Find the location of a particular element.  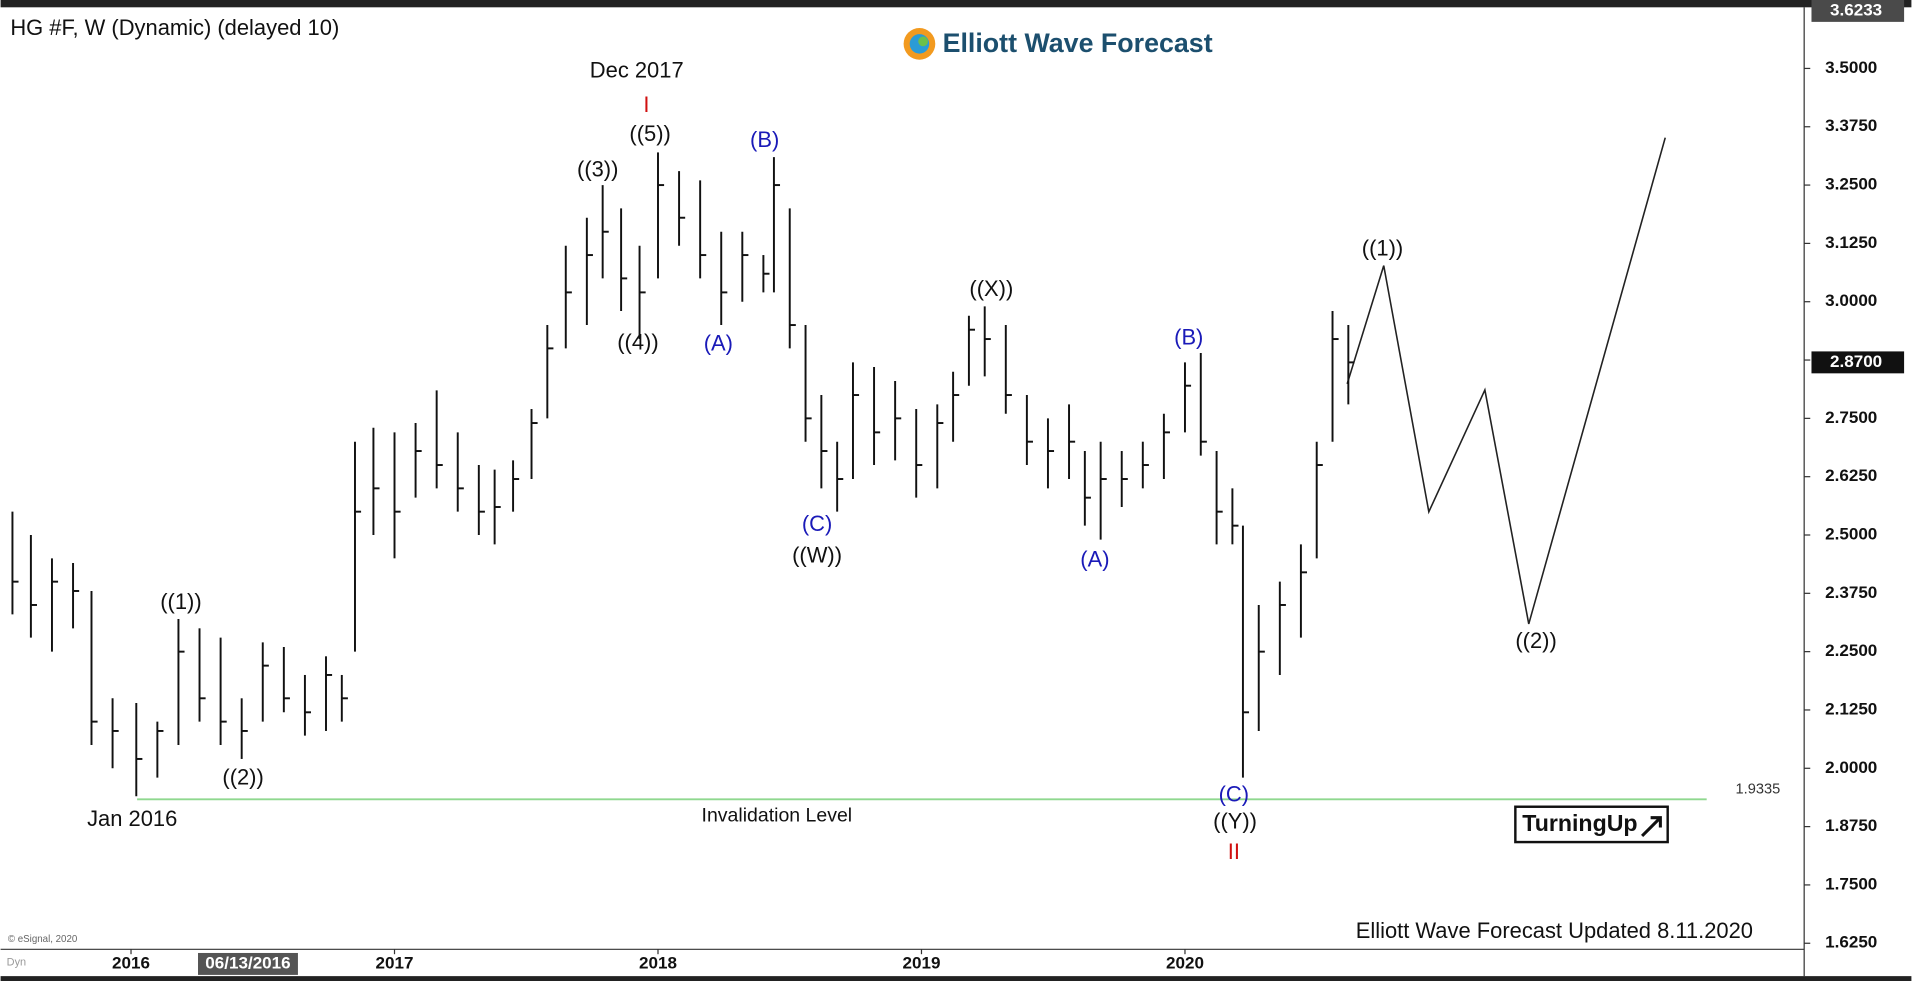

price-box-label: 3.6233 is located at coordinates (1856, 9).